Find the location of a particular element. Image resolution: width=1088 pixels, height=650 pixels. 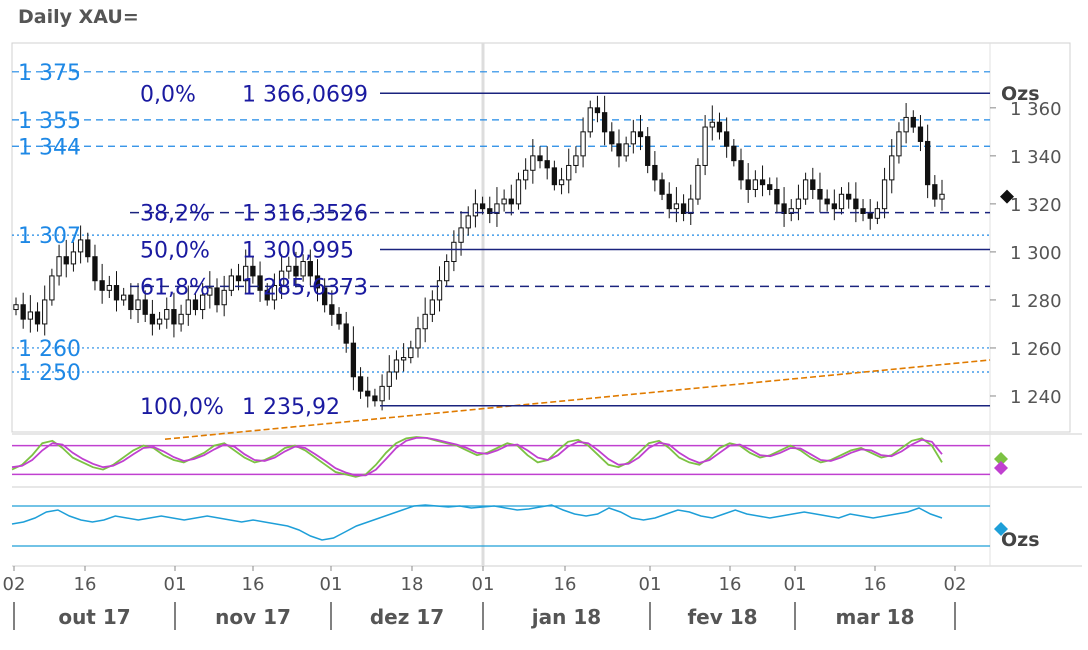

momentum-marker is located at coordinates (1001, 529).